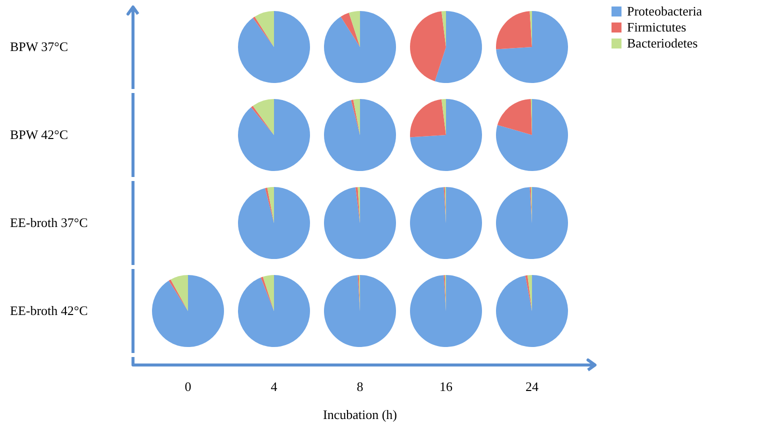 The height and width of the screenshot is (447, 767). I want to click on legend-label: Bacteriodetes, so click(662, 43).